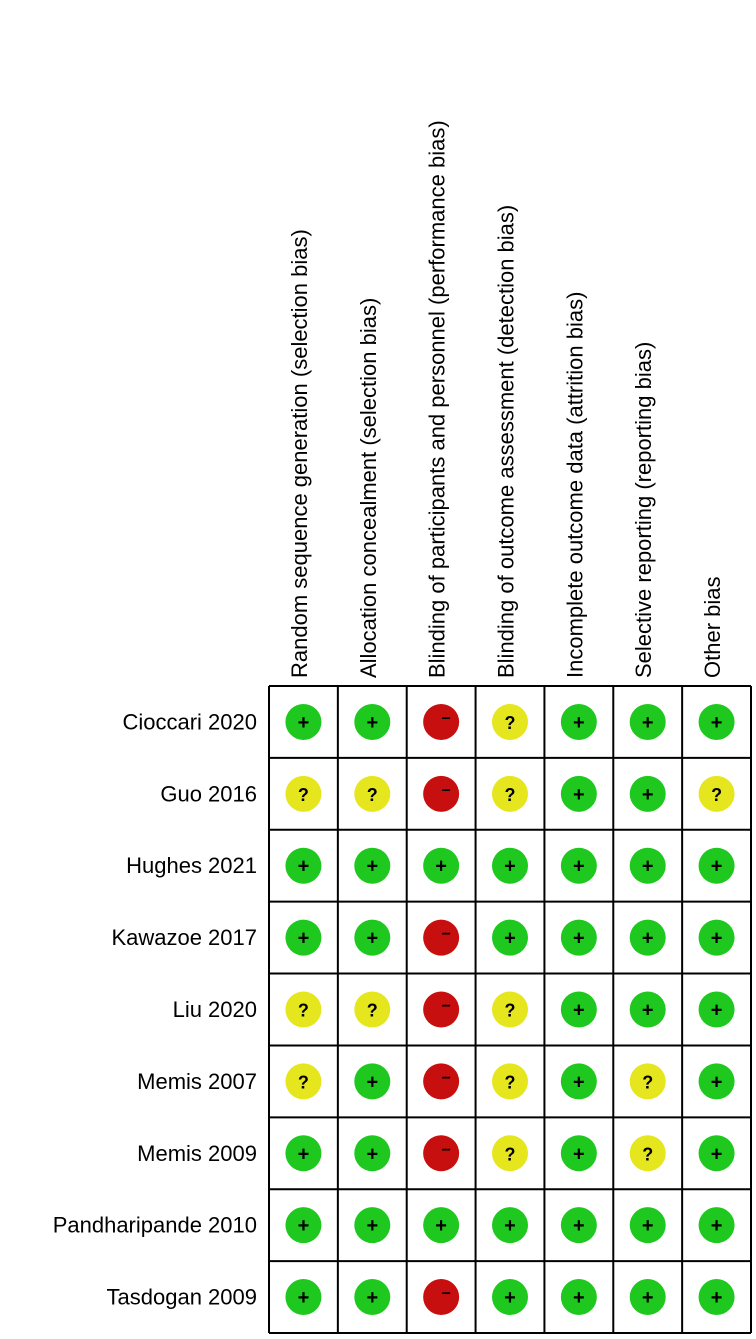  What do you see at coordinates (184, 937) in the screenshot?
I see `study-label: Kawazoe 2017` at bounding box center [184, 937].